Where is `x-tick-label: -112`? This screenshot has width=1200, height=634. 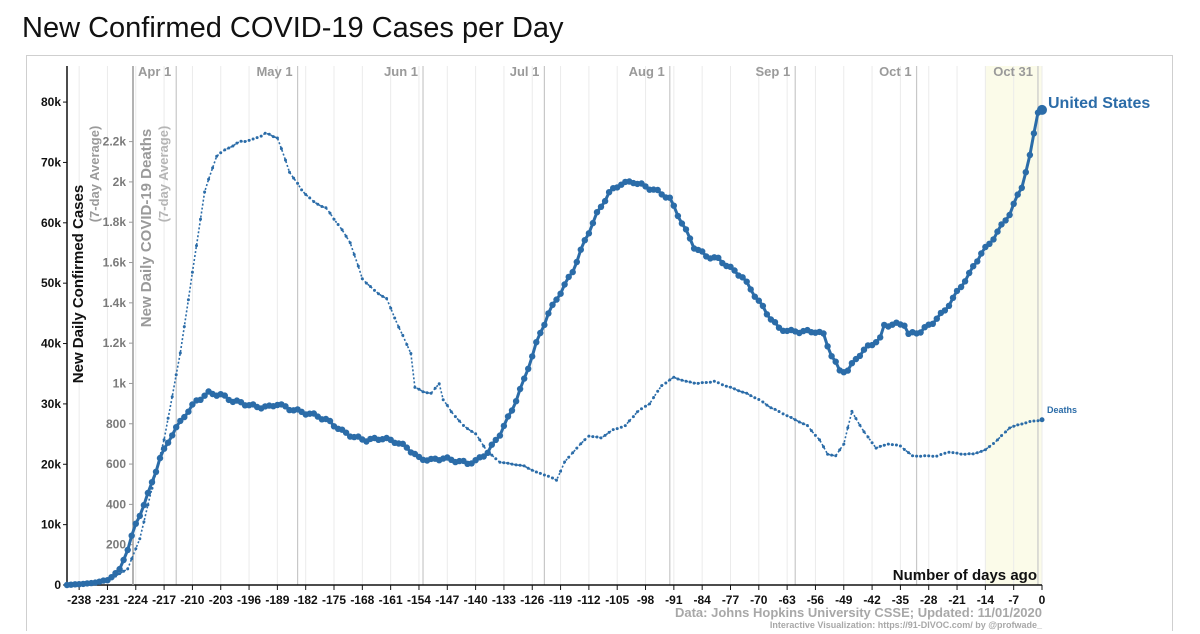 x-tick-label: -112 is located at coordinates (589, 600).